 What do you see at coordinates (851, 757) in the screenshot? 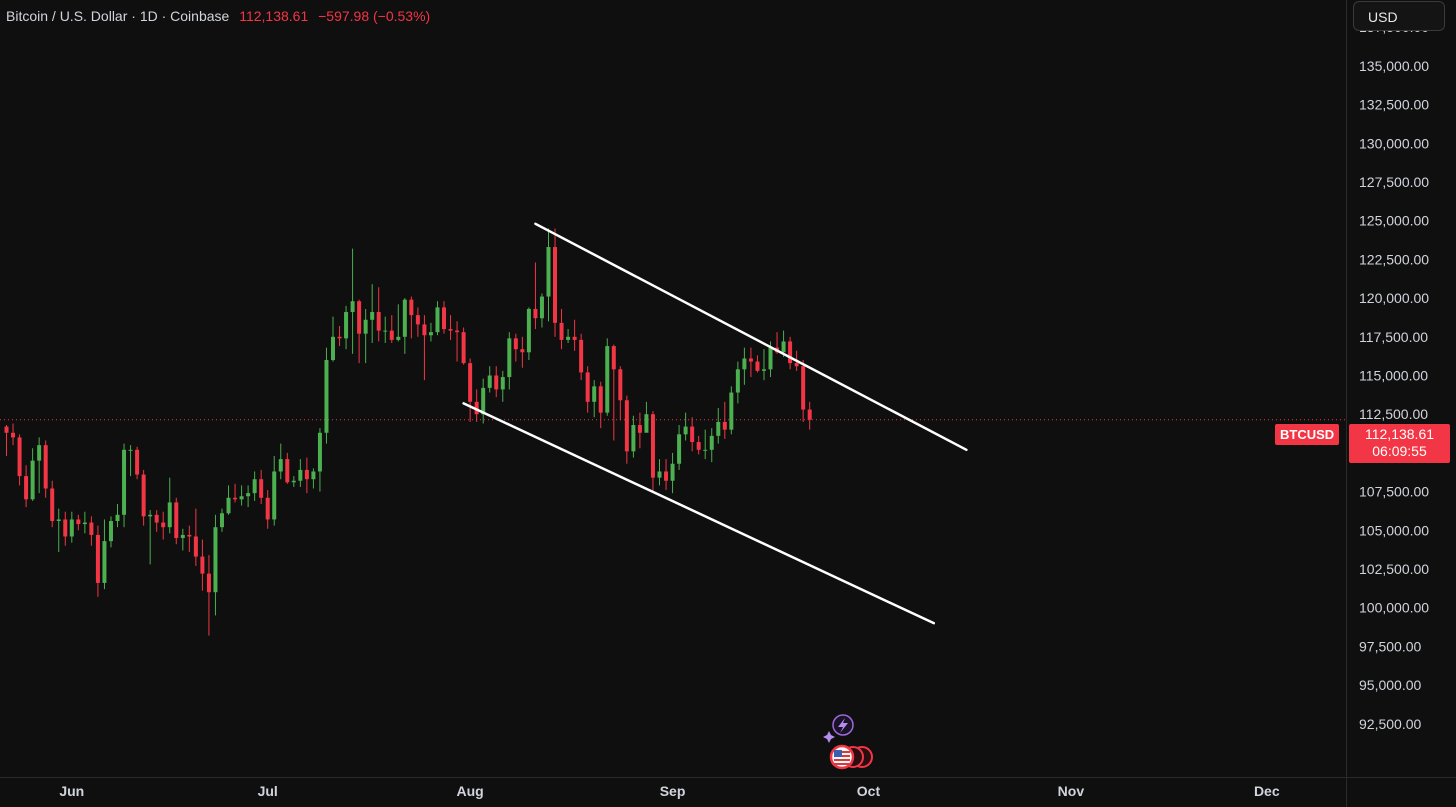
I see `us-flag-event-icon` at bounding box center [851, 757].